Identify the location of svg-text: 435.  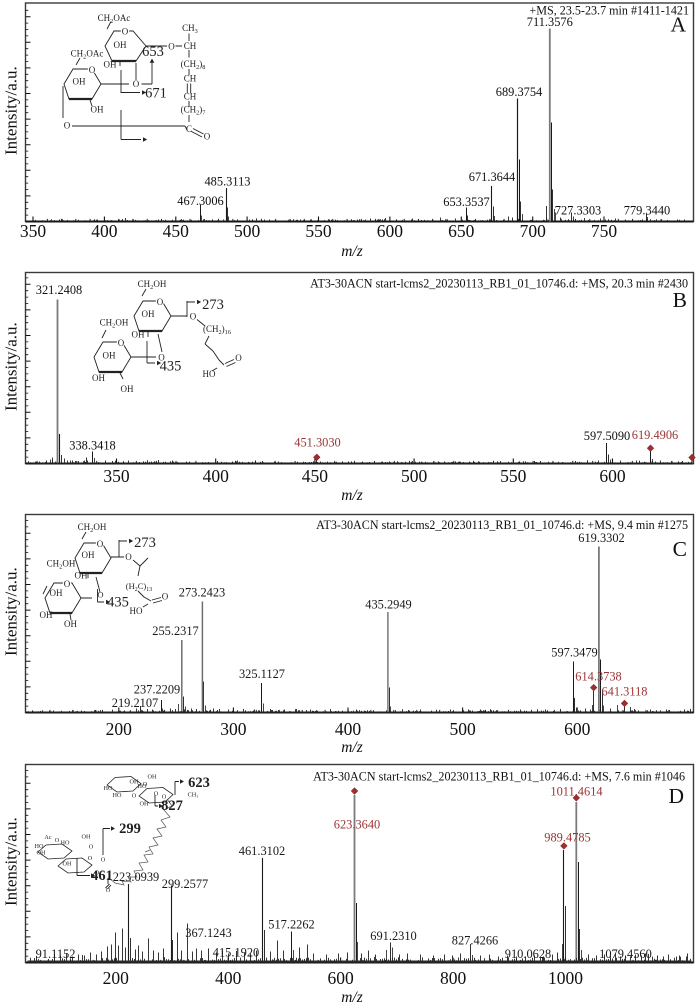
(118, 603).